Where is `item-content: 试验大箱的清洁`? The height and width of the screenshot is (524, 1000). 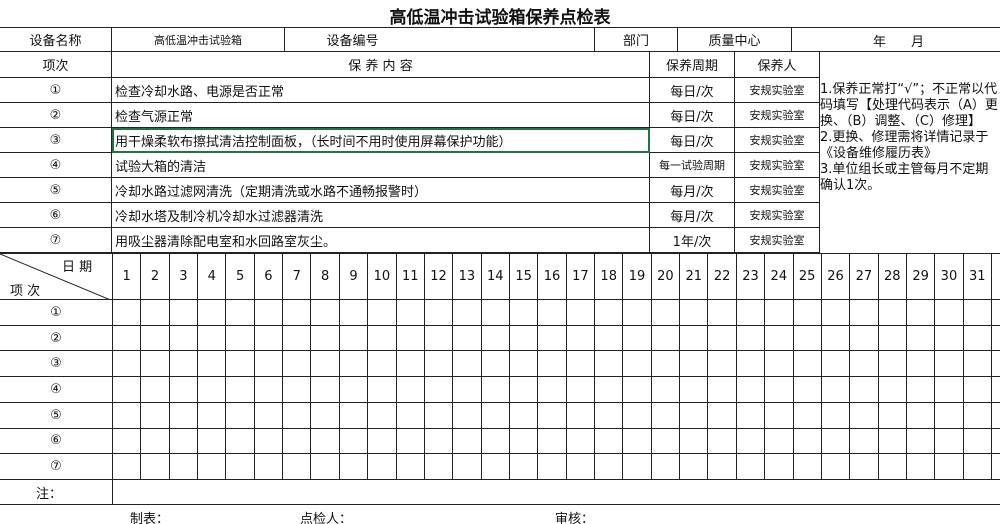 item-content: 试验大箱的清洁 is located at coordinates (381, 165).